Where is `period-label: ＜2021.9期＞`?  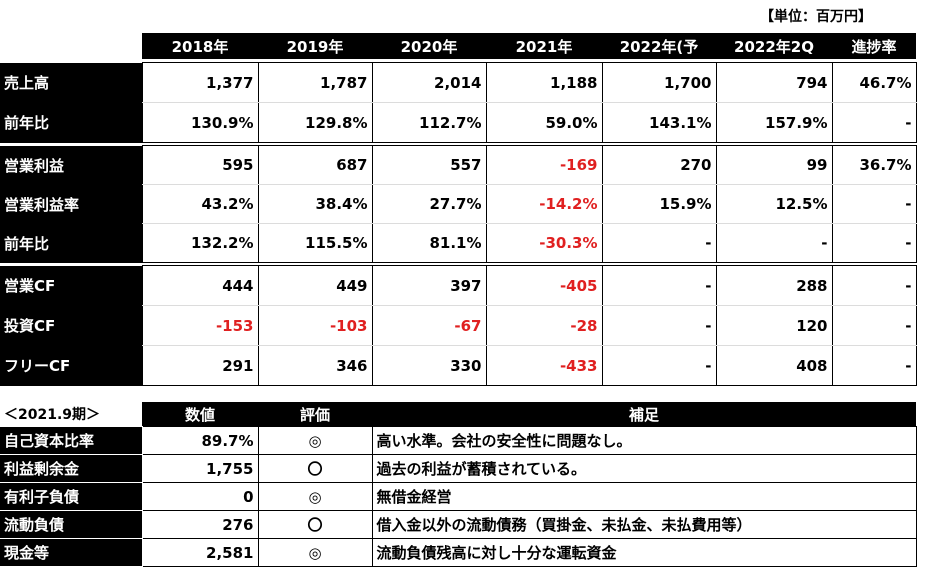 period-label: ＜2021.9期＞ is located at coordinates (71, 414).